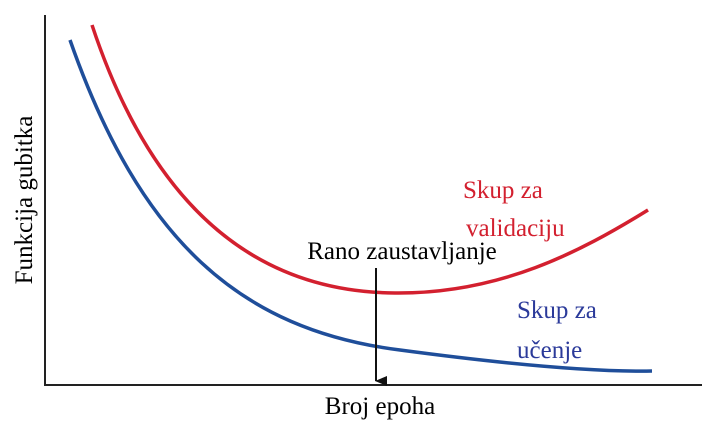 The height and width of the screenshot is (421, 720). I want to click on validation-label: Skup za, so click(503, 190).